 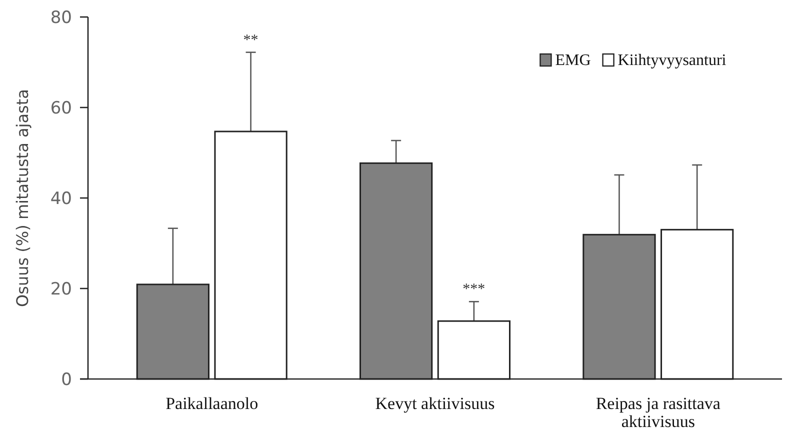 What do you see at coordinates (61, 108) in the screenshot?
I see `y-tick-label: 60` at bounding box center [61, 108].